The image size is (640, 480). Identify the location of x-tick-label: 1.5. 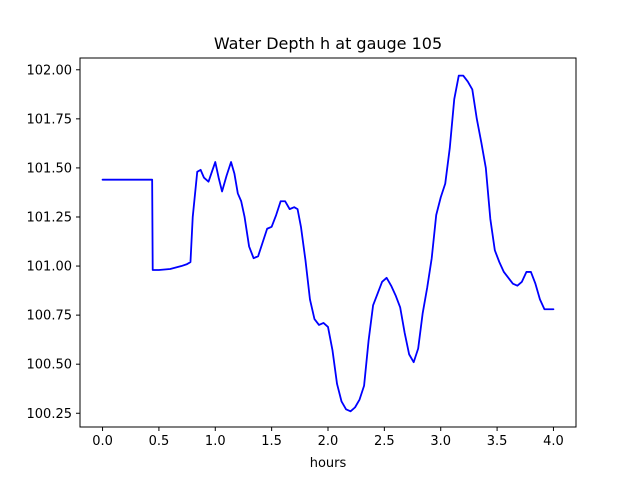
(271, 441).